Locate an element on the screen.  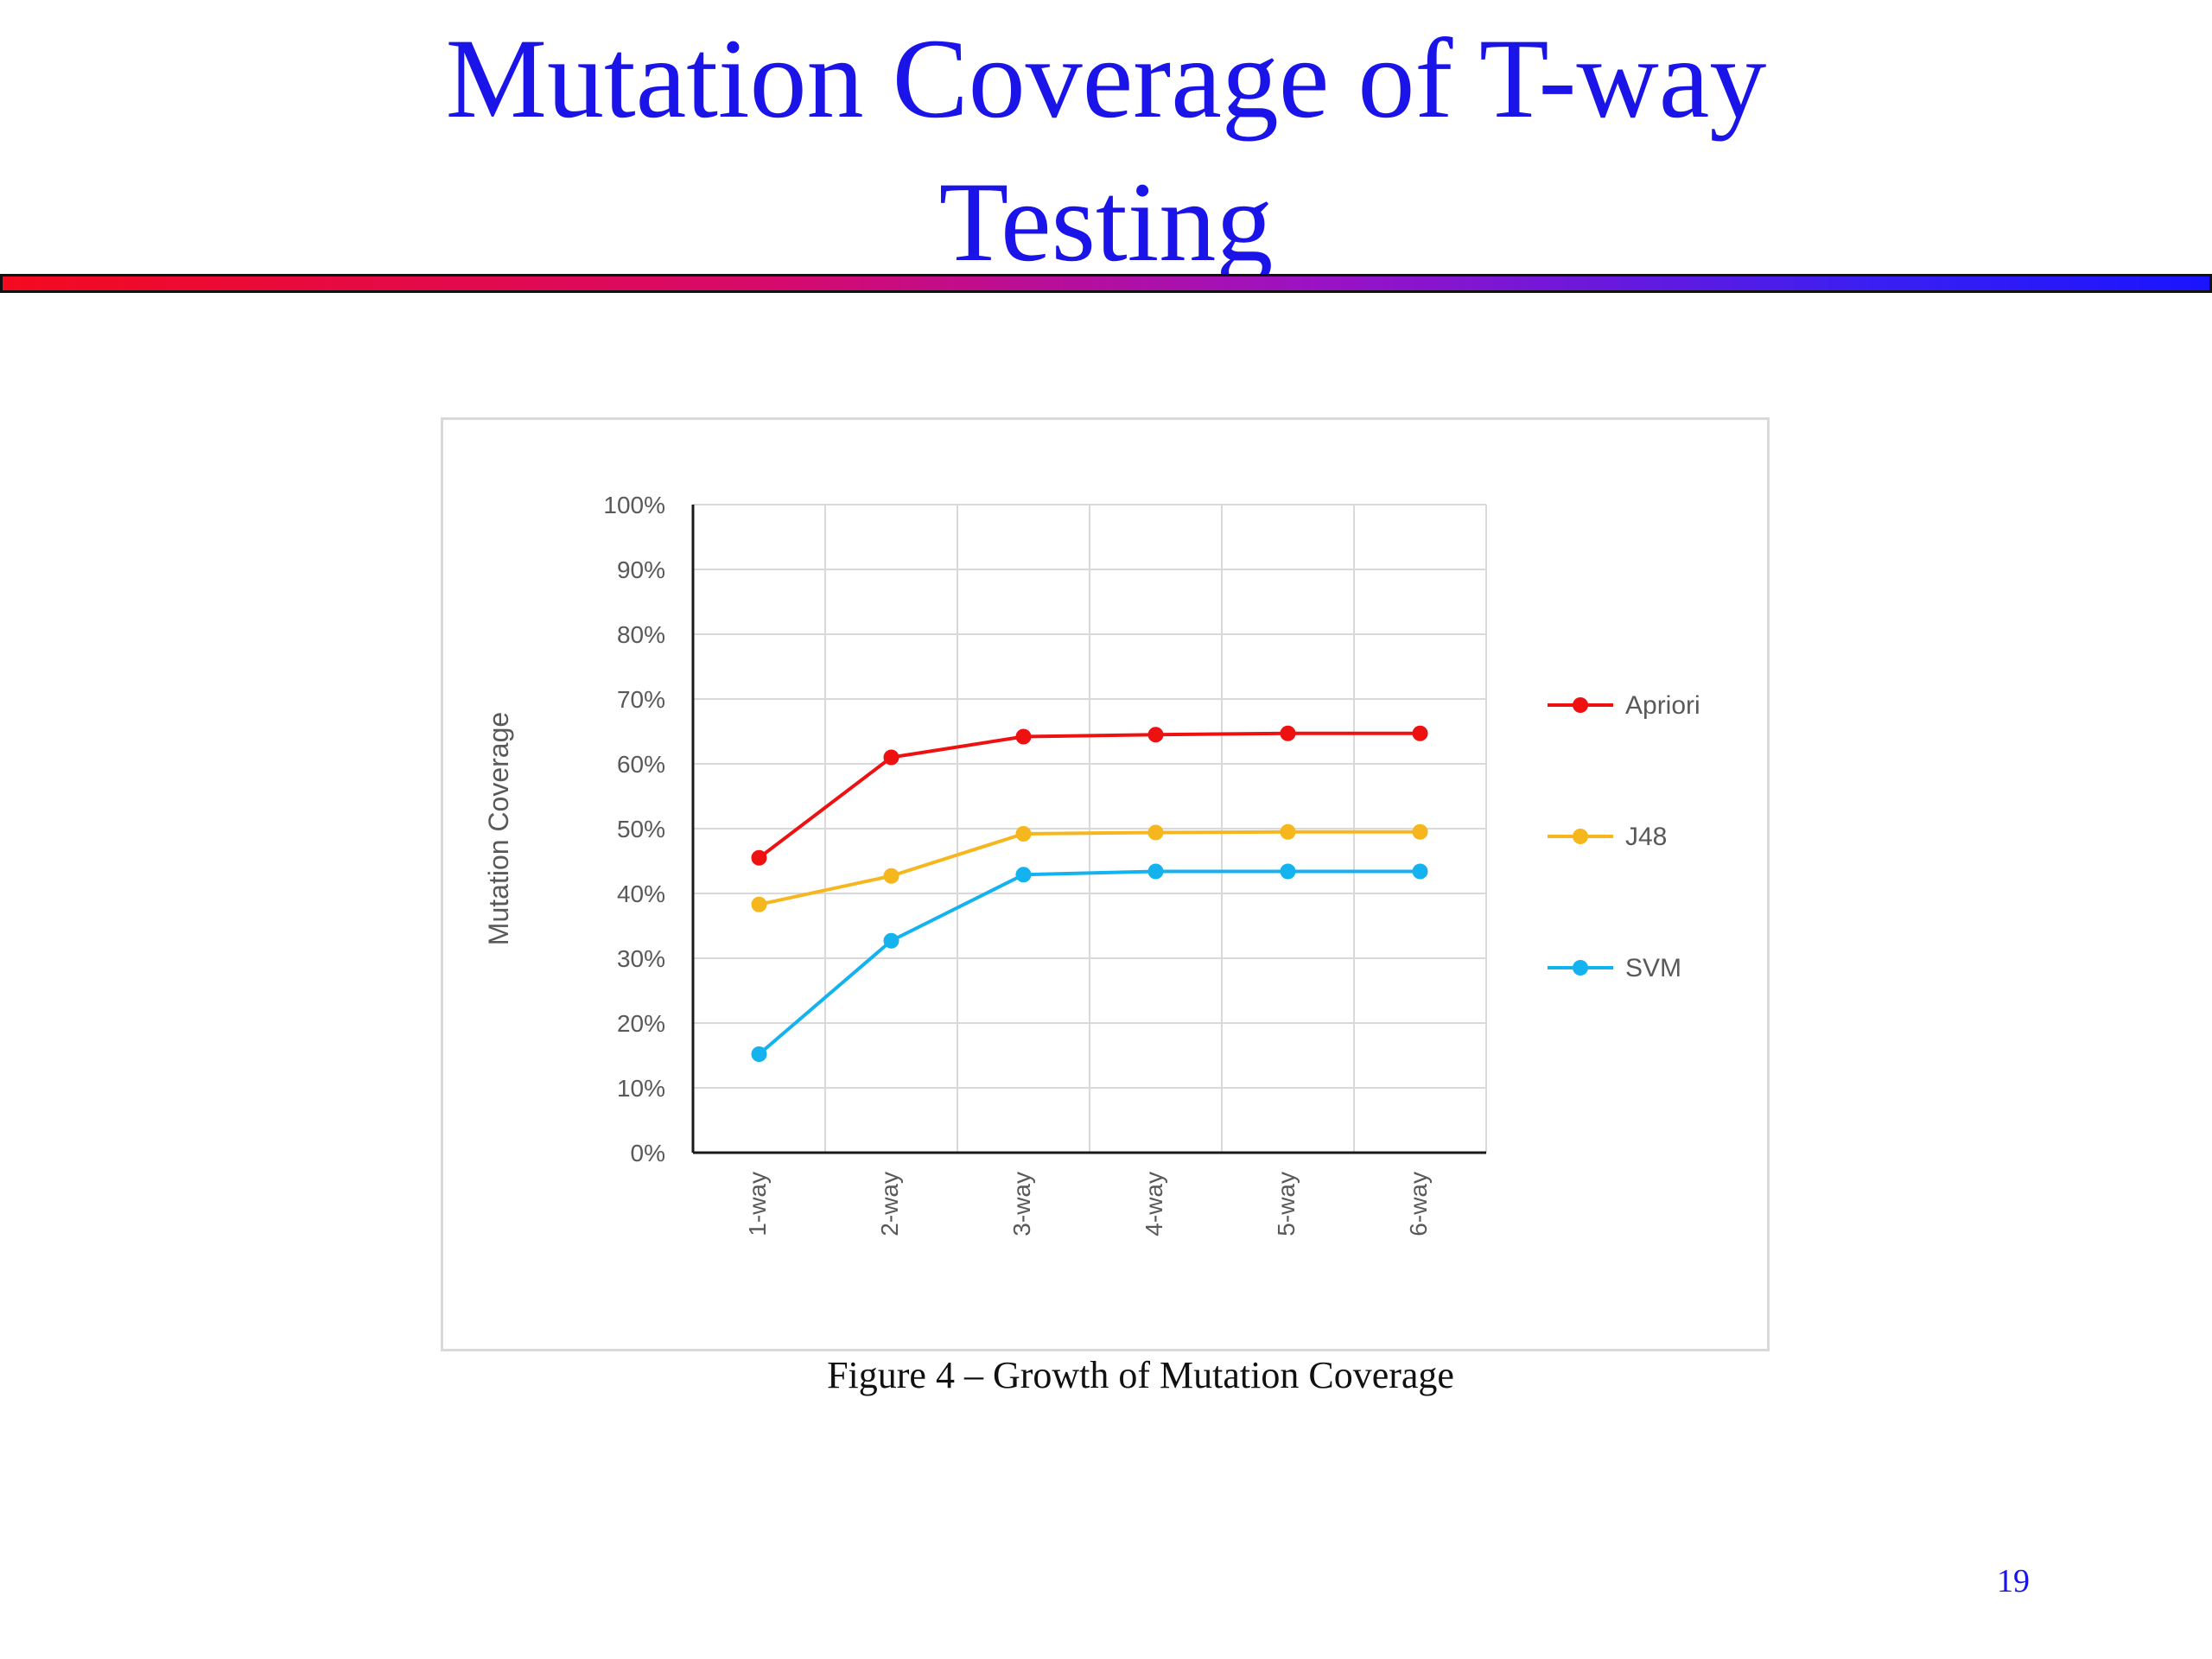
y-tick-label: 40% is located at coordinates (641, 893).